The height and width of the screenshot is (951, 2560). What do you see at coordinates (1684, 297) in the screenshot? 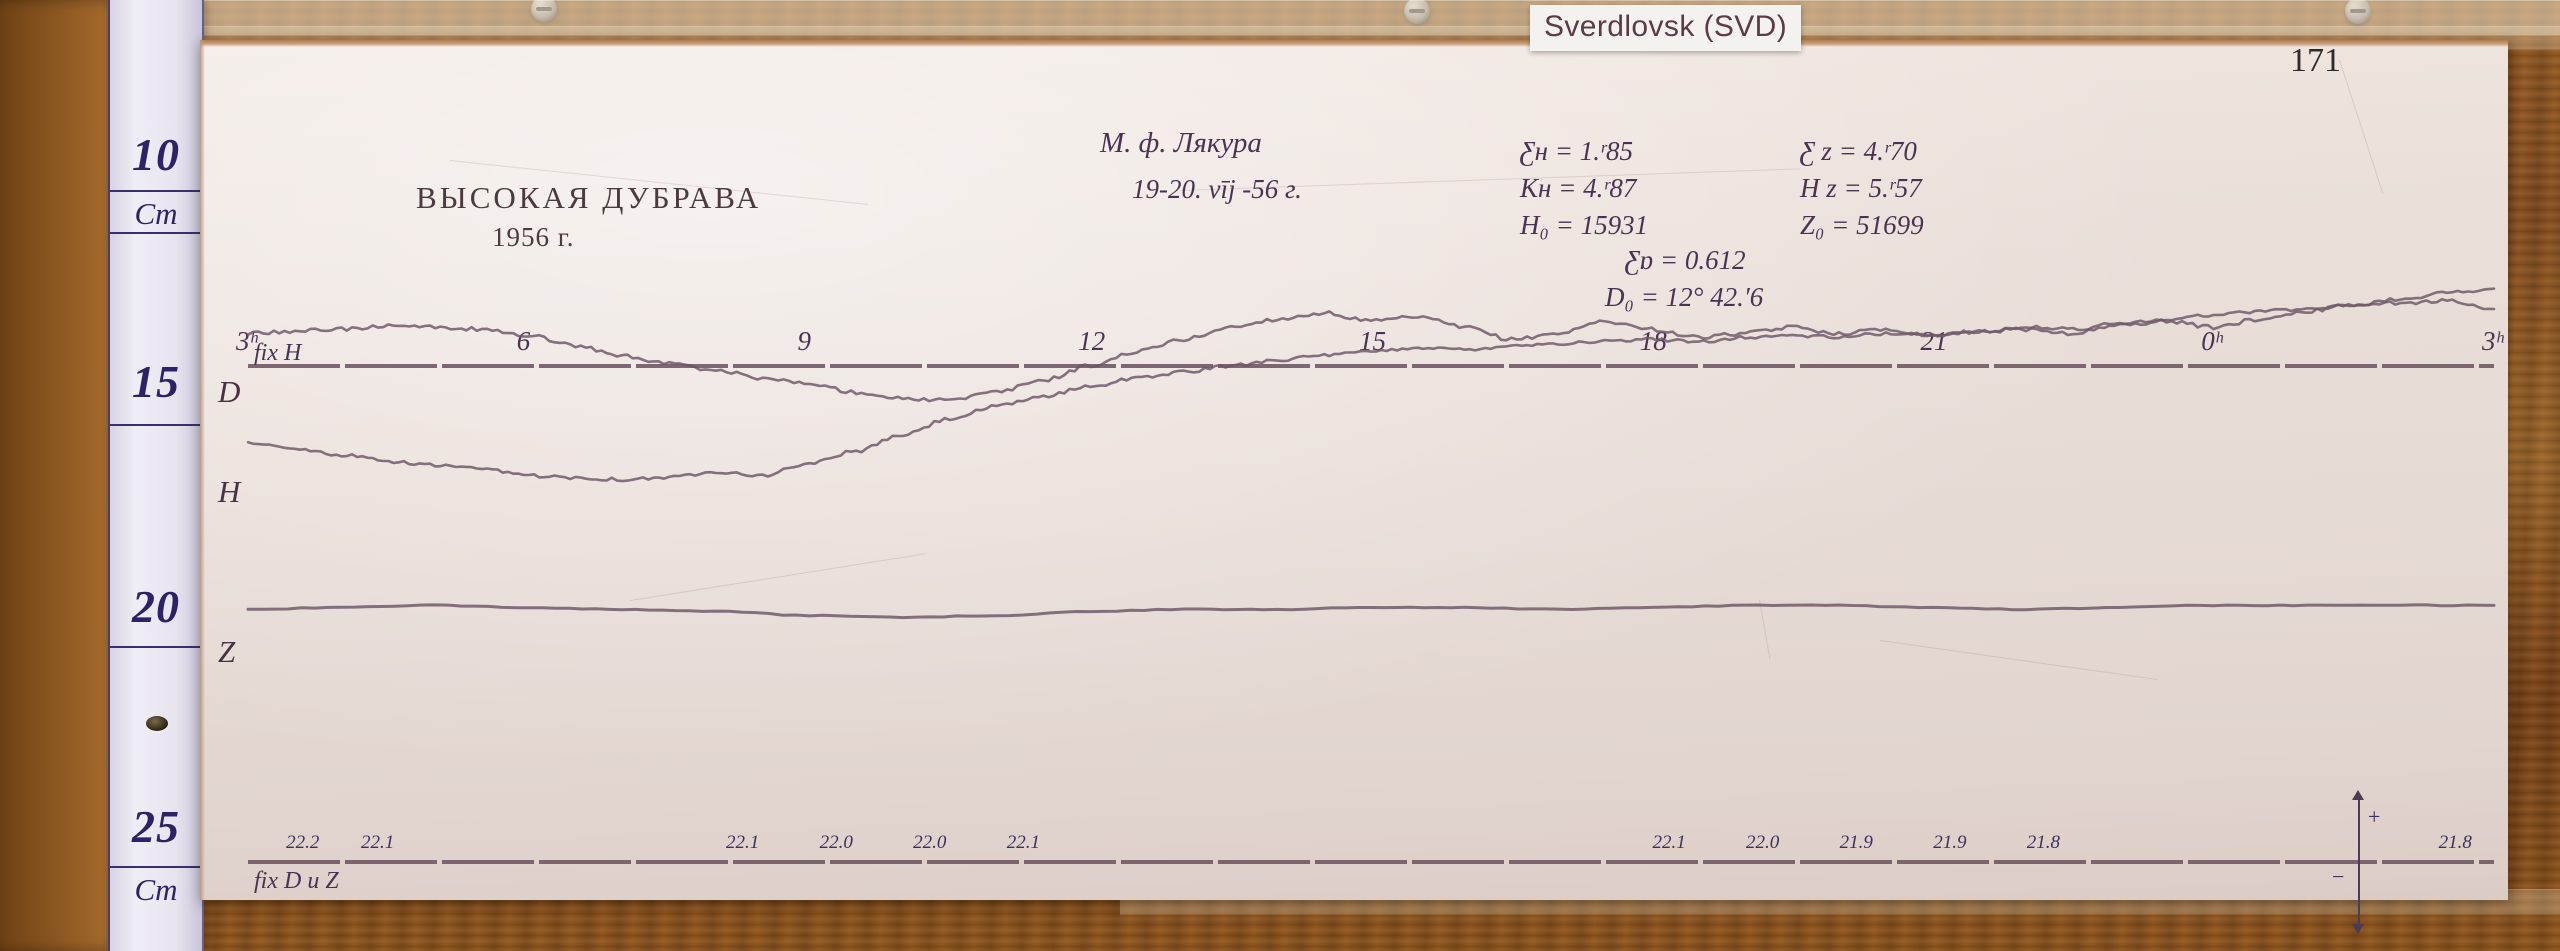
I see `constant-d0: D₀ = 12° 42.′6` at bounding box center [1684, 297].